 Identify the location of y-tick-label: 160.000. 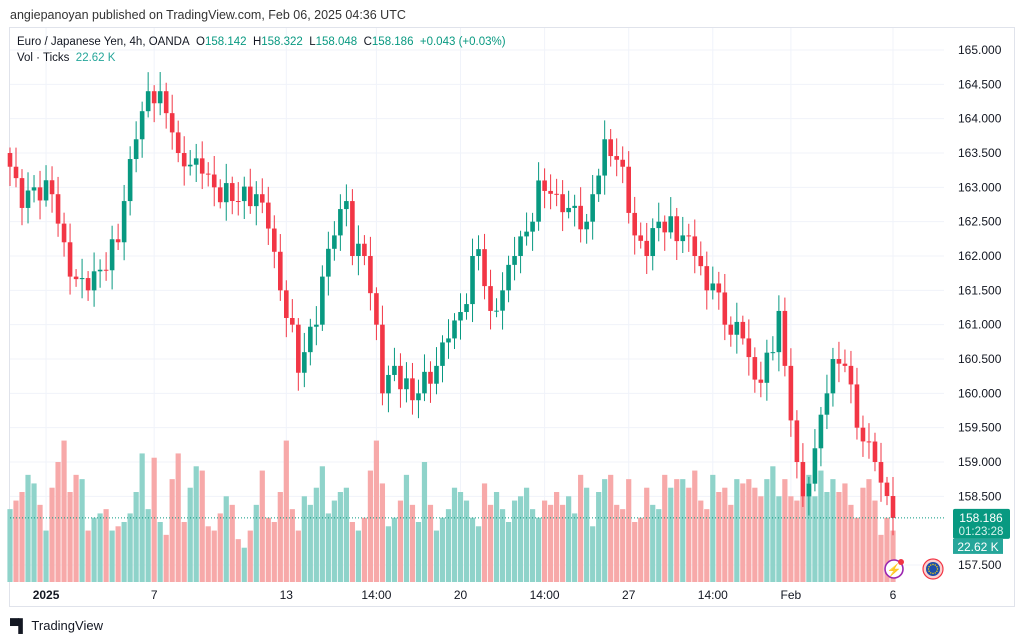
(980, 393).